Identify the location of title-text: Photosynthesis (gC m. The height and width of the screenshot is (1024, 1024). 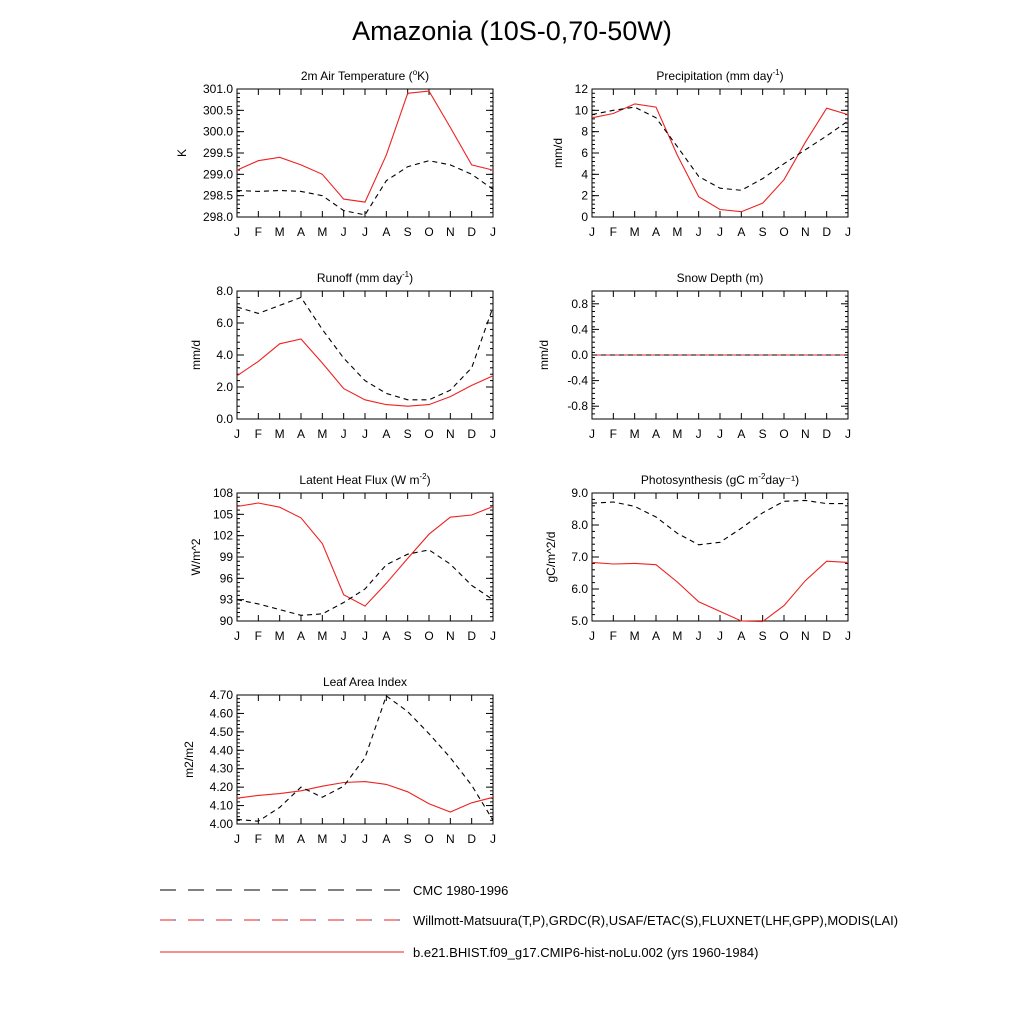
(699, 480).